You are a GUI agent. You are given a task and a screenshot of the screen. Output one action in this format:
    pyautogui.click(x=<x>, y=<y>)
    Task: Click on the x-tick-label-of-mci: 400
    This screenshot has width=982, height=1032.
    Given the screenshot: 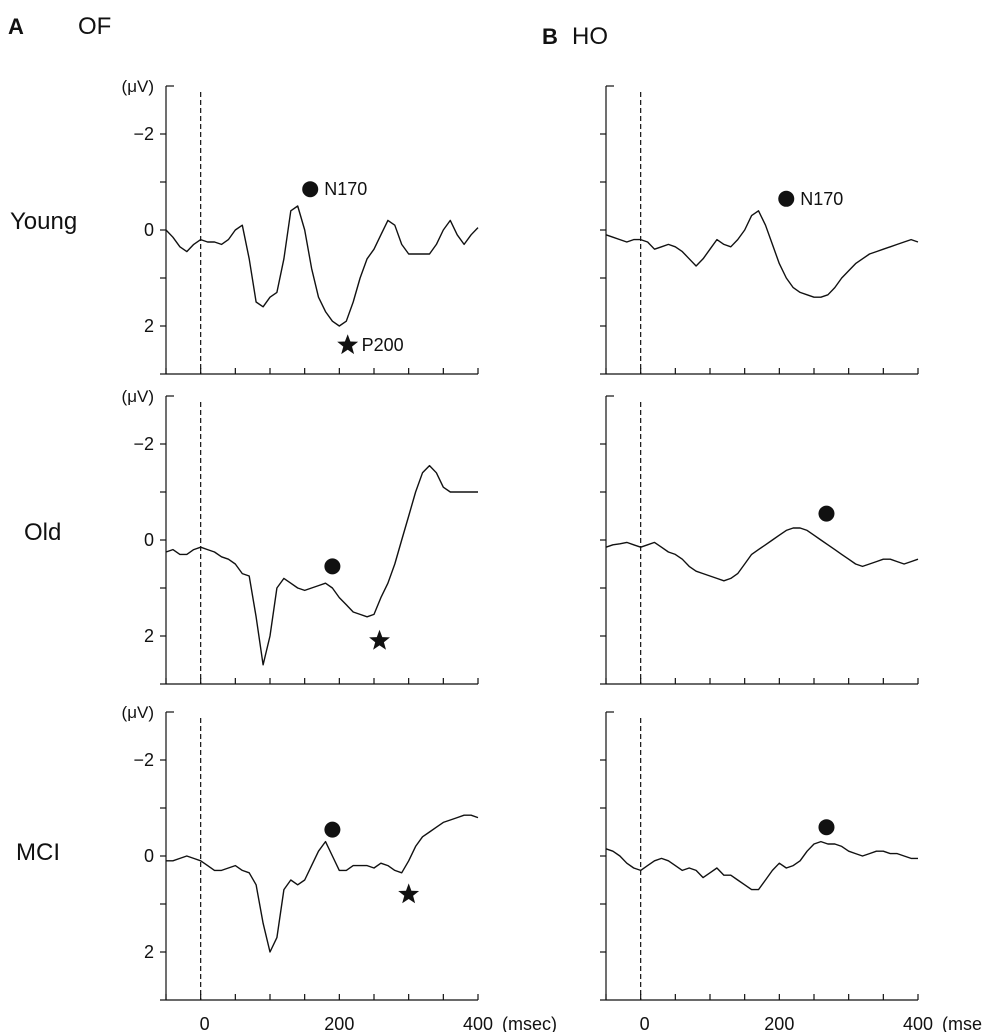 What is the action you would take?
    pyautogui.click(x=478, y=1023)
    